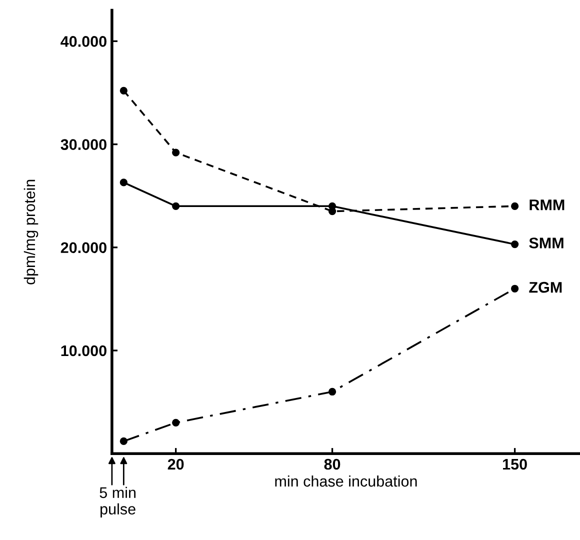 The width and height of the screenshot is (580, 540). What do you see at coordinates (118, 502) in the screenshot?
I see `text: 5 min pulse` at bounding box center [118, 502].